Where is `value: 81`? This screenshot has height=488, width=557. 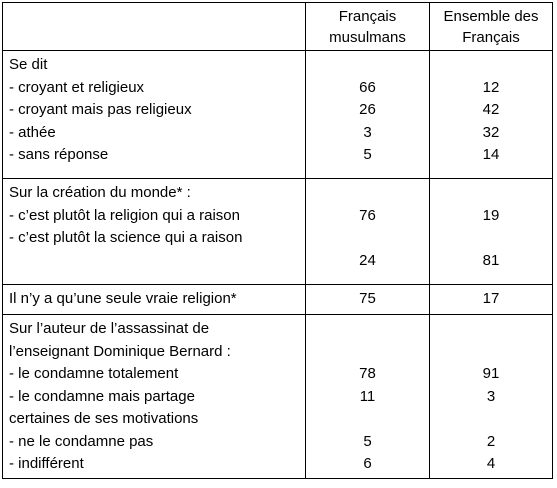
value: 81 is located at coordinates (491, 260).